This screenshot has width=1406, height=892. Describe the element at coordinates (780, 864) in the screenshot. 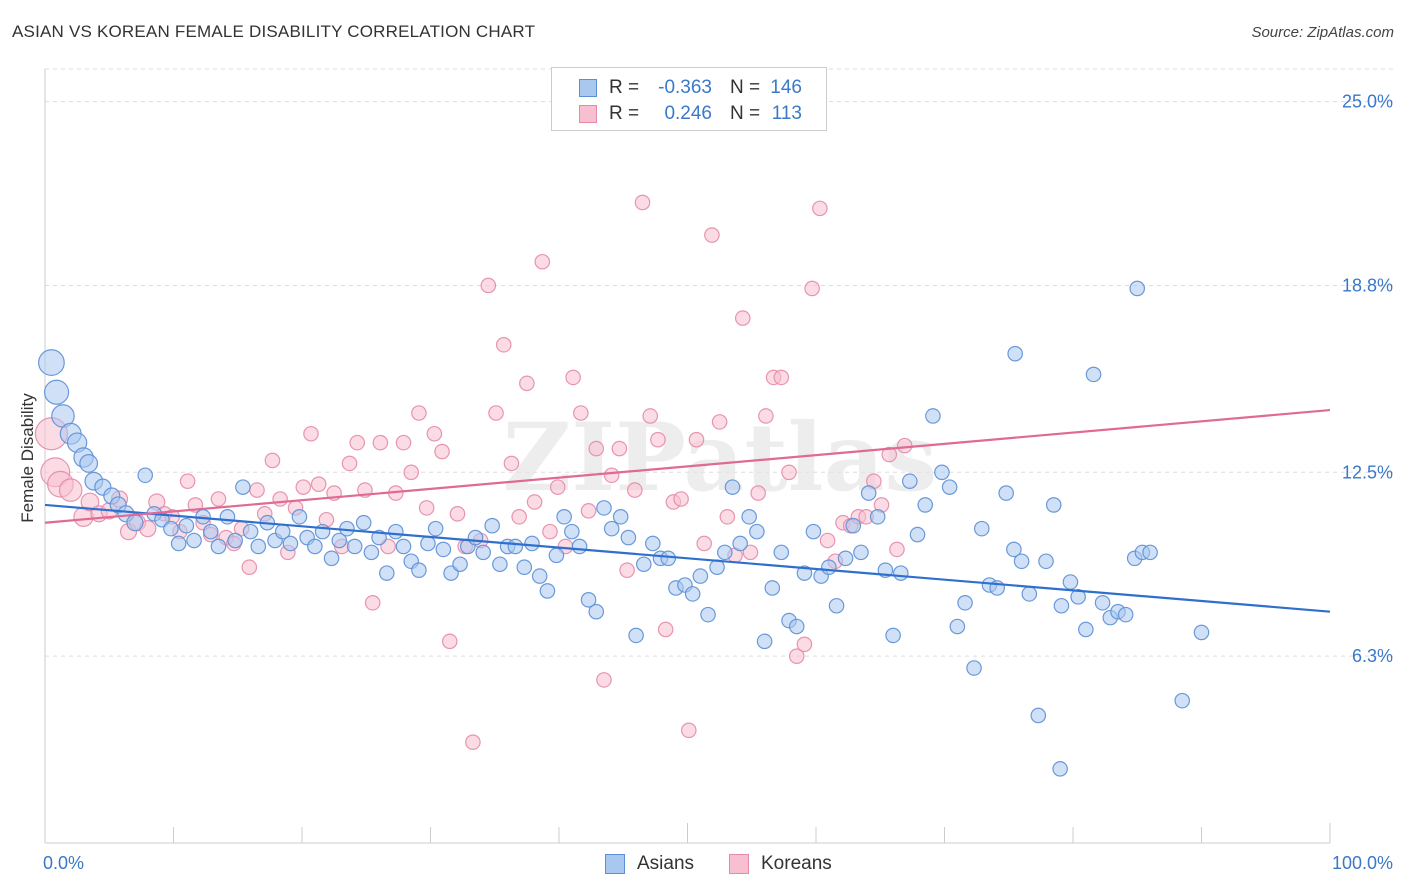

I see `bottom-legend-koreans: Koreans` at that location.